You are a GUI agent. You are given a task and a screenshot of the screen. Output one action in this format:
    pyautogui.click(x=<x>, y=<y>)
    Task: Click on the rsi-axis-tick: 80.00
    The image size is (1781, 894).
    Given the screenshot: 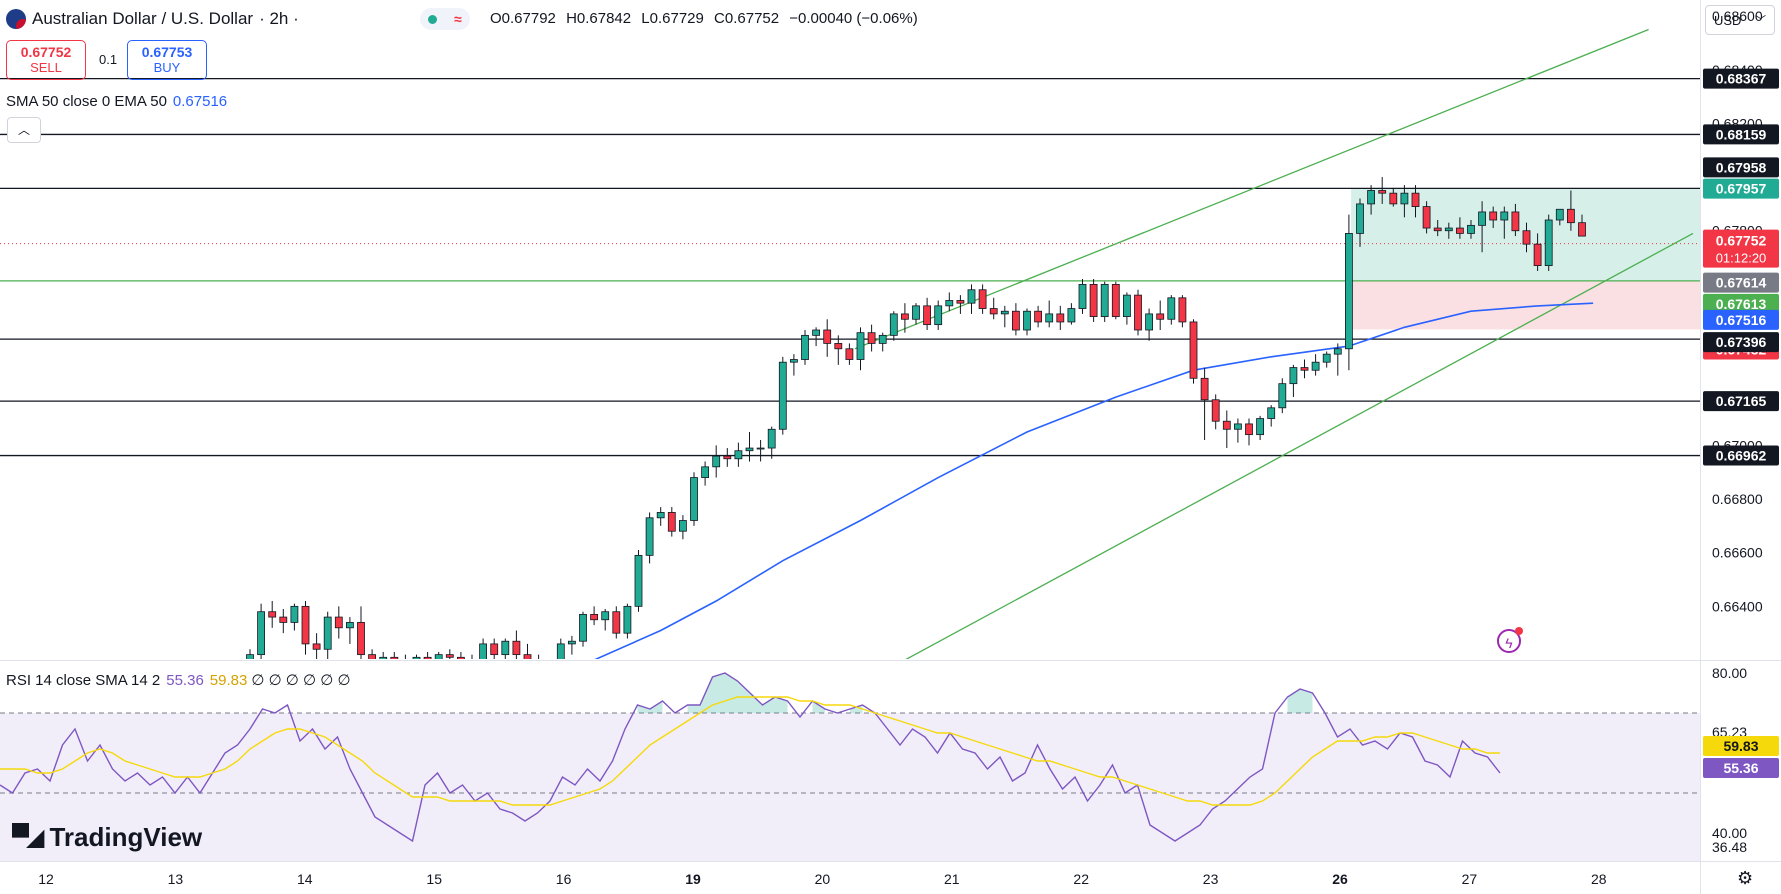 What is the action you would take?
    pyautogui.click(x=1729, y=673)
    